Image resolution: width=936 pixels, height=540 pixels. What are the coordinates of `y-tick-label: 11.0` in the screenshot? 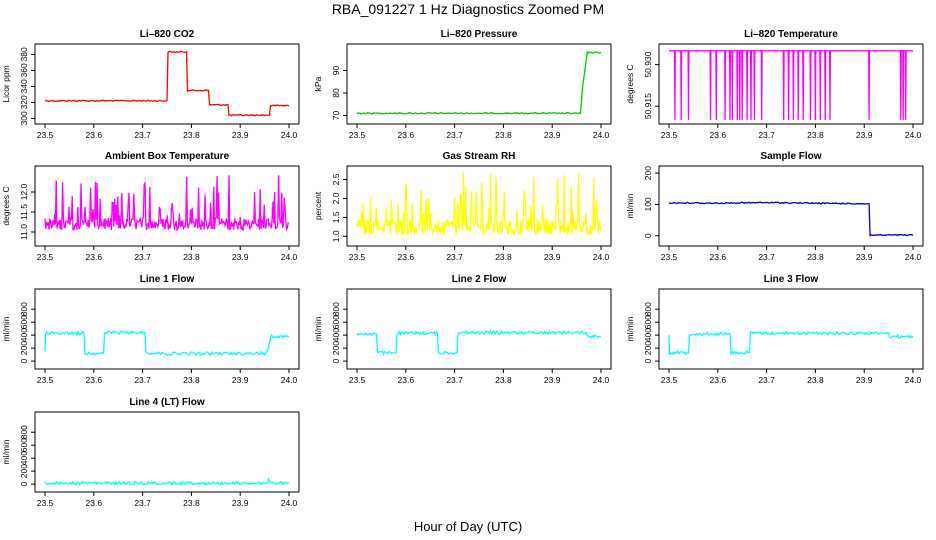 It's located at (24, 232).